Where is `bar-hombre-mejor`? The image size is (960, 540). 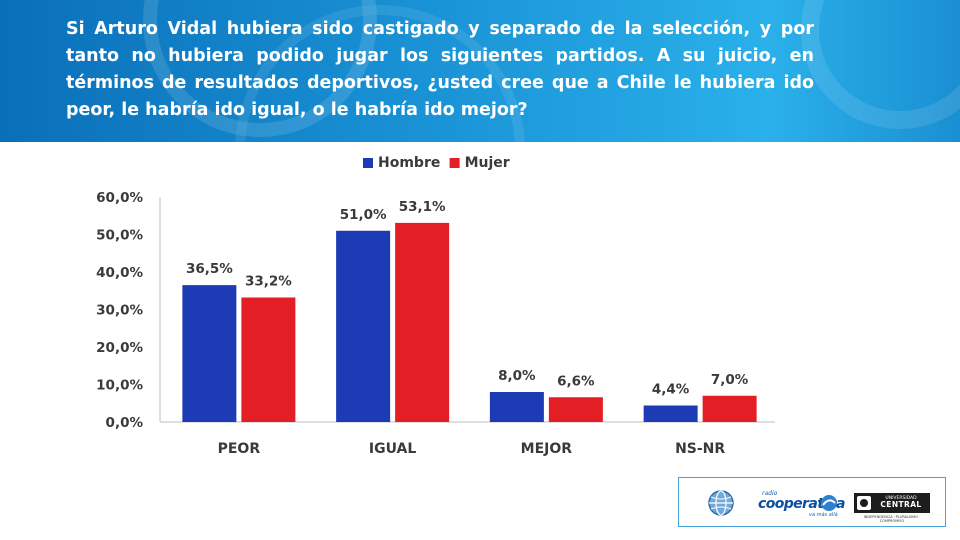 bar-hombre-mejor is located at coordinates (516, 407).